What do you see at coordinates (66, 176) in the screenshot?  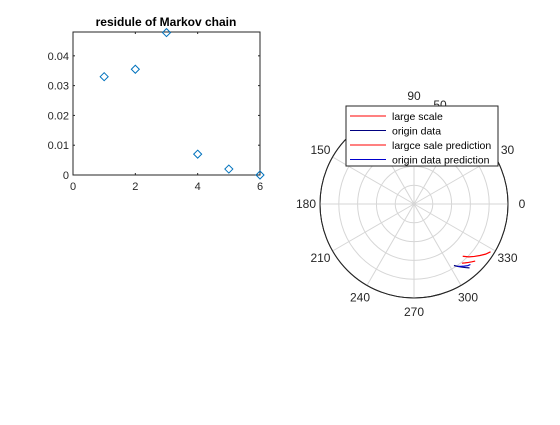 I see `y-tick-label: 0` at bounding box center [66, 176].